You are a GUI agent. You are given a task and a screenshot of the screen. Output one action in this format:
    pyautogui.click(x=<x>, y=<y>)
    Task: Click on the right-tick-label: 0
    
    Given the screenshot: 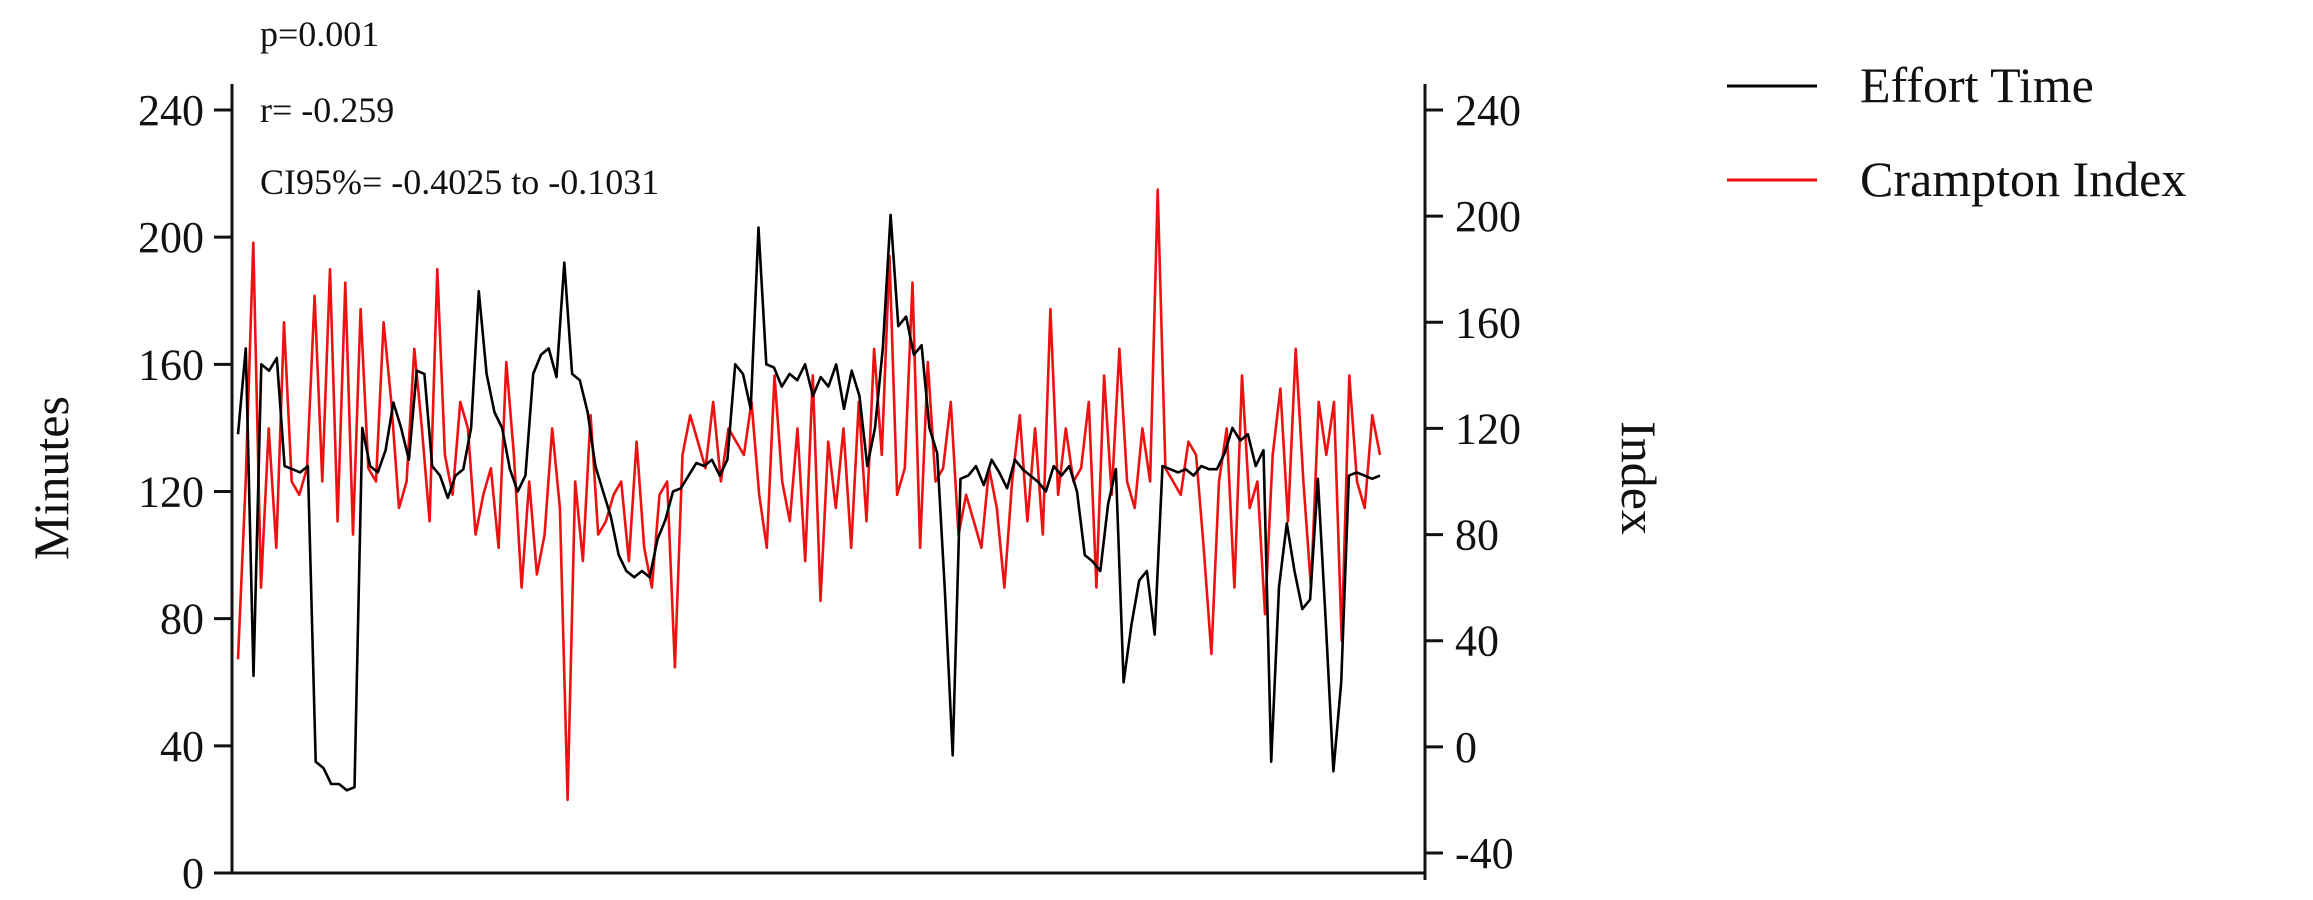 What is the action you would take?
    pyautogui.click(x=1466, y=747)
    